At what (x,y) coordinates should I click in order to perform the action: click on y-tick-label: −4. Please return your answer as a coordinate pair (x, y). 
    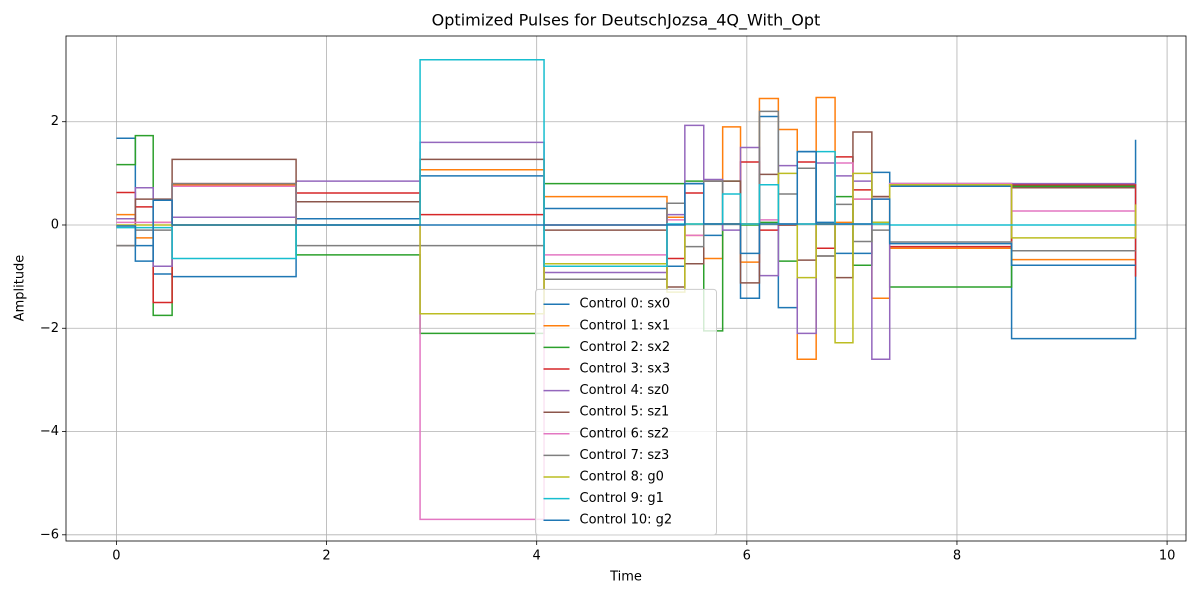
    Looking at the image, I should click on (49, 431).